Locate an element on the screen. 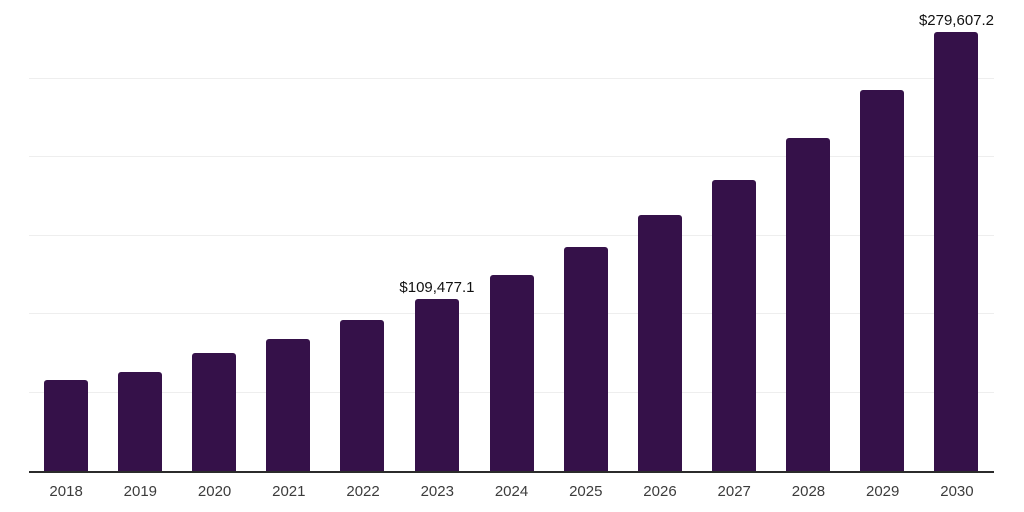  bar-2025 is located at coordinates (585, 358).